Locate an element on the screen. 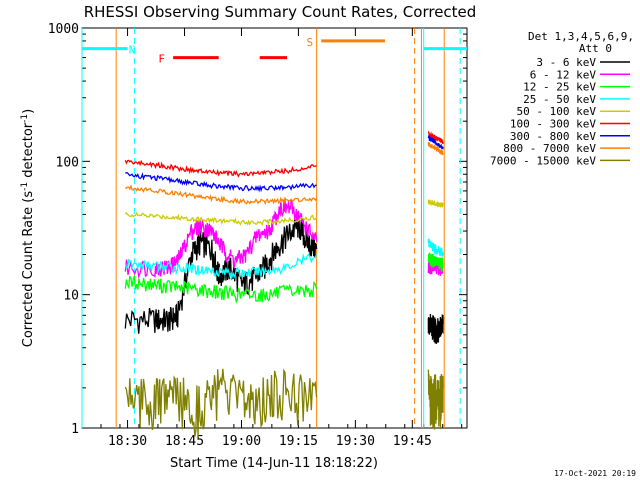 The width and height of the screenshot is (640, 480). y-tick-label: 10 is located at coordinates (71, 296).